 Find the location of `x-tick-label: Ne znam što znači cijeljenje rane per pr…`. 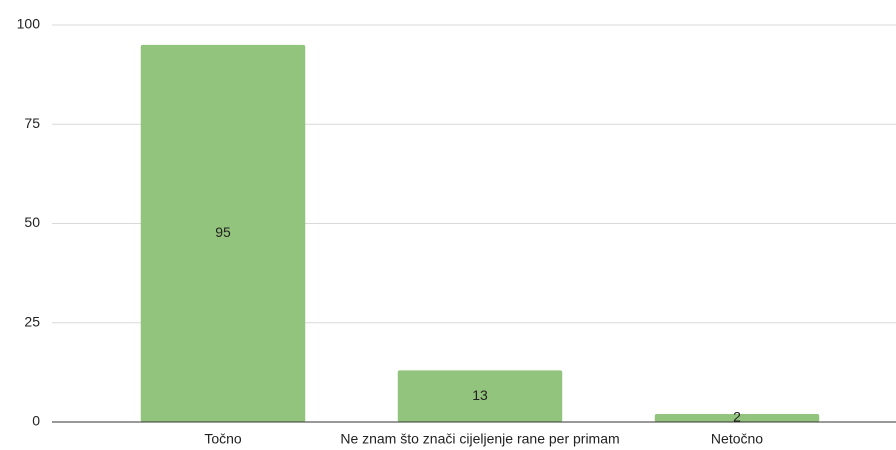

x-tick-label: Ne znam što znači cijeljenje rane per pr… is located at coordinates (479, 439).